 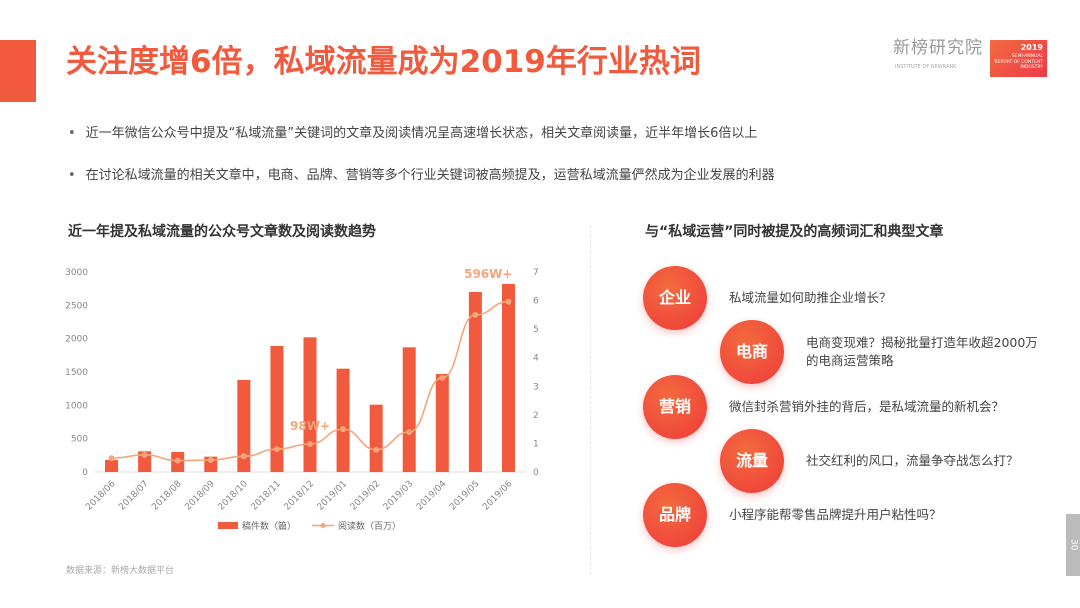 What do you see at coordinates (536, 416) in the screenshot?
I see `y-right-tick: 2` at bounding box center [536, 416].